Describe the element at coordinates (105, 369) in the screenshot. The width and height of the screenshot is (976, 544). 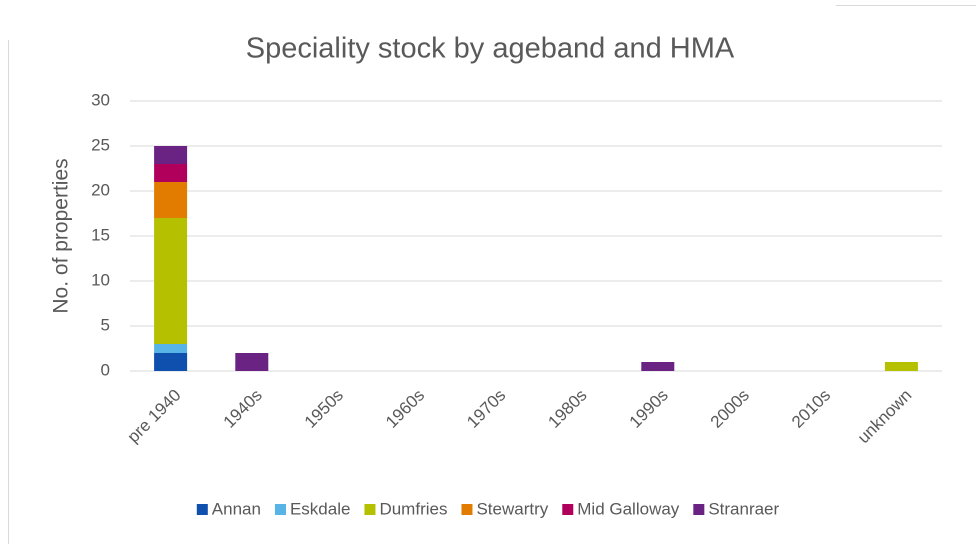
I see `y-tick-label: 0` at that location.